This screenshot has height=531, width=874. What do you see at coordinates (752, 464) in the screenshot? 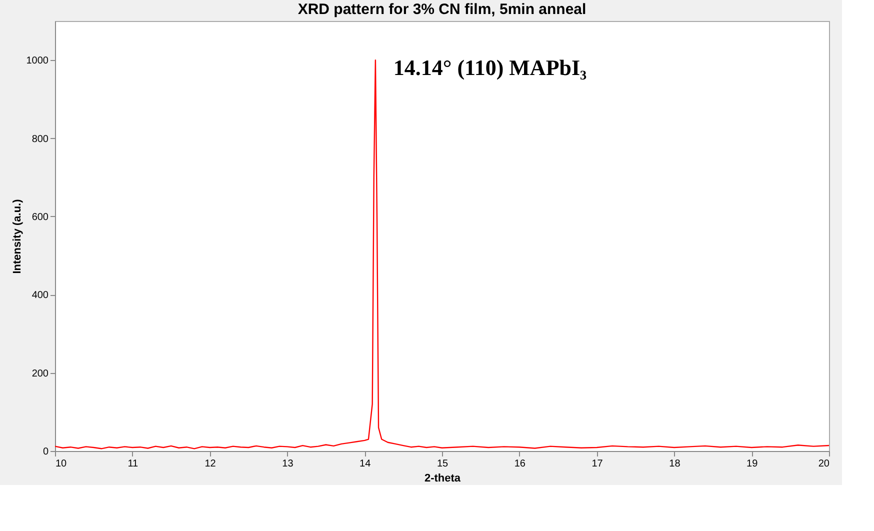
I see `x-tick-label: 19` at bounding box center [752, 464].